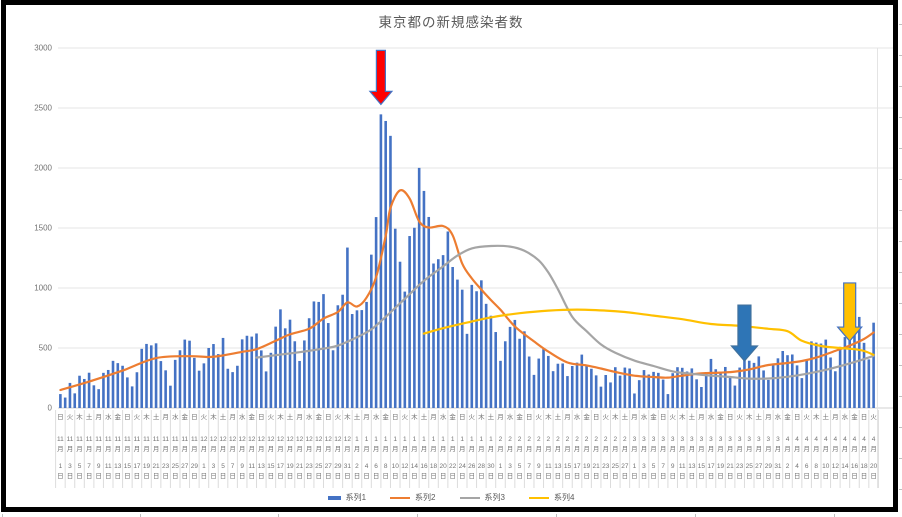  I want to click on x-axis-tick-separators, so click(467, 449).